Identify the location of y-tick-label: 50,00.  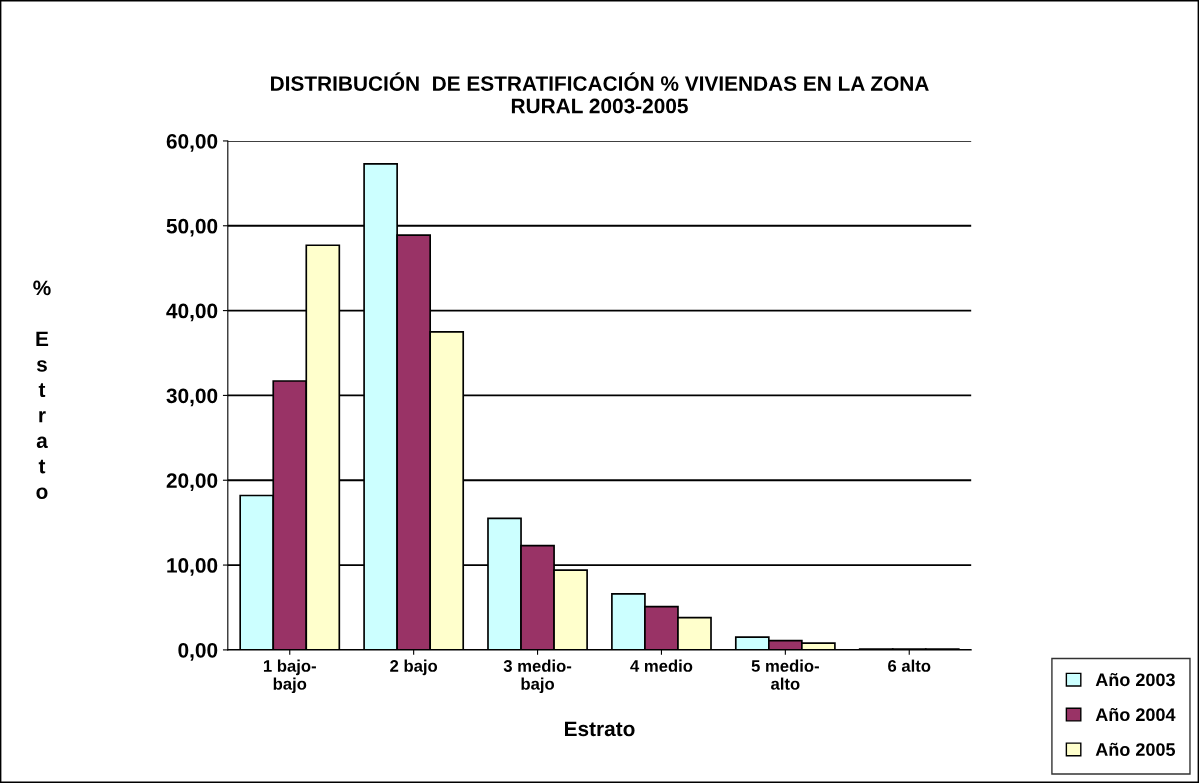
(192, 227).